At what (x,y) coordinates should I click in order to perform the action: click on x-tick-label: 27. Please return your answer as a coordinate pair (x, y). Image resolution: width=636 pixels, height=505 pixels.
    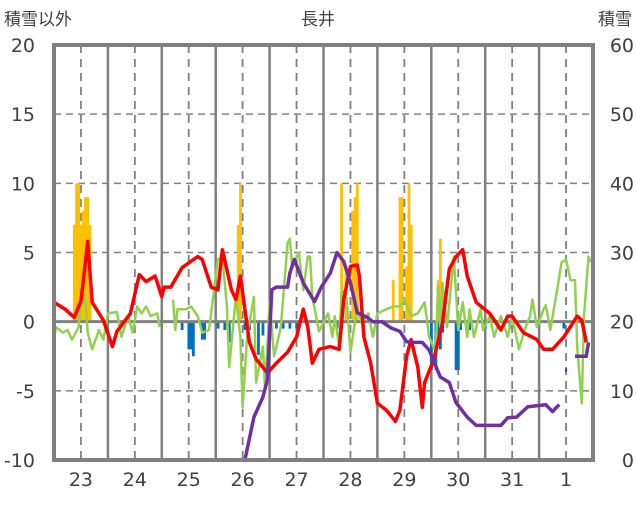
    Looking at the image, I should click on (296, 480).